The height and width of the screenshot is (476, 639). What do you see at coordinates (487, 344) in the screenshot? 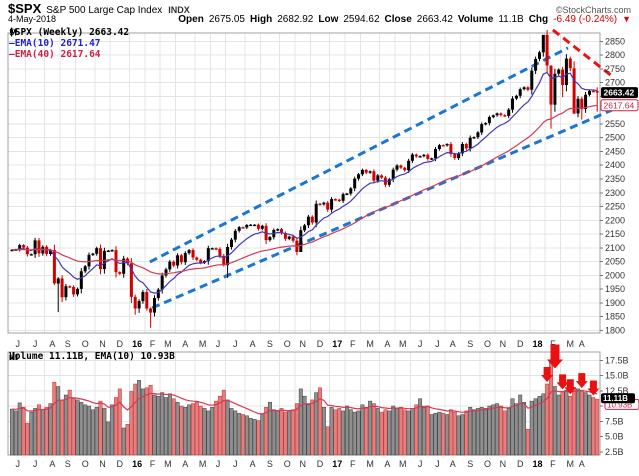
I see `month-axis-label: O` at bounding box center [487, 344].